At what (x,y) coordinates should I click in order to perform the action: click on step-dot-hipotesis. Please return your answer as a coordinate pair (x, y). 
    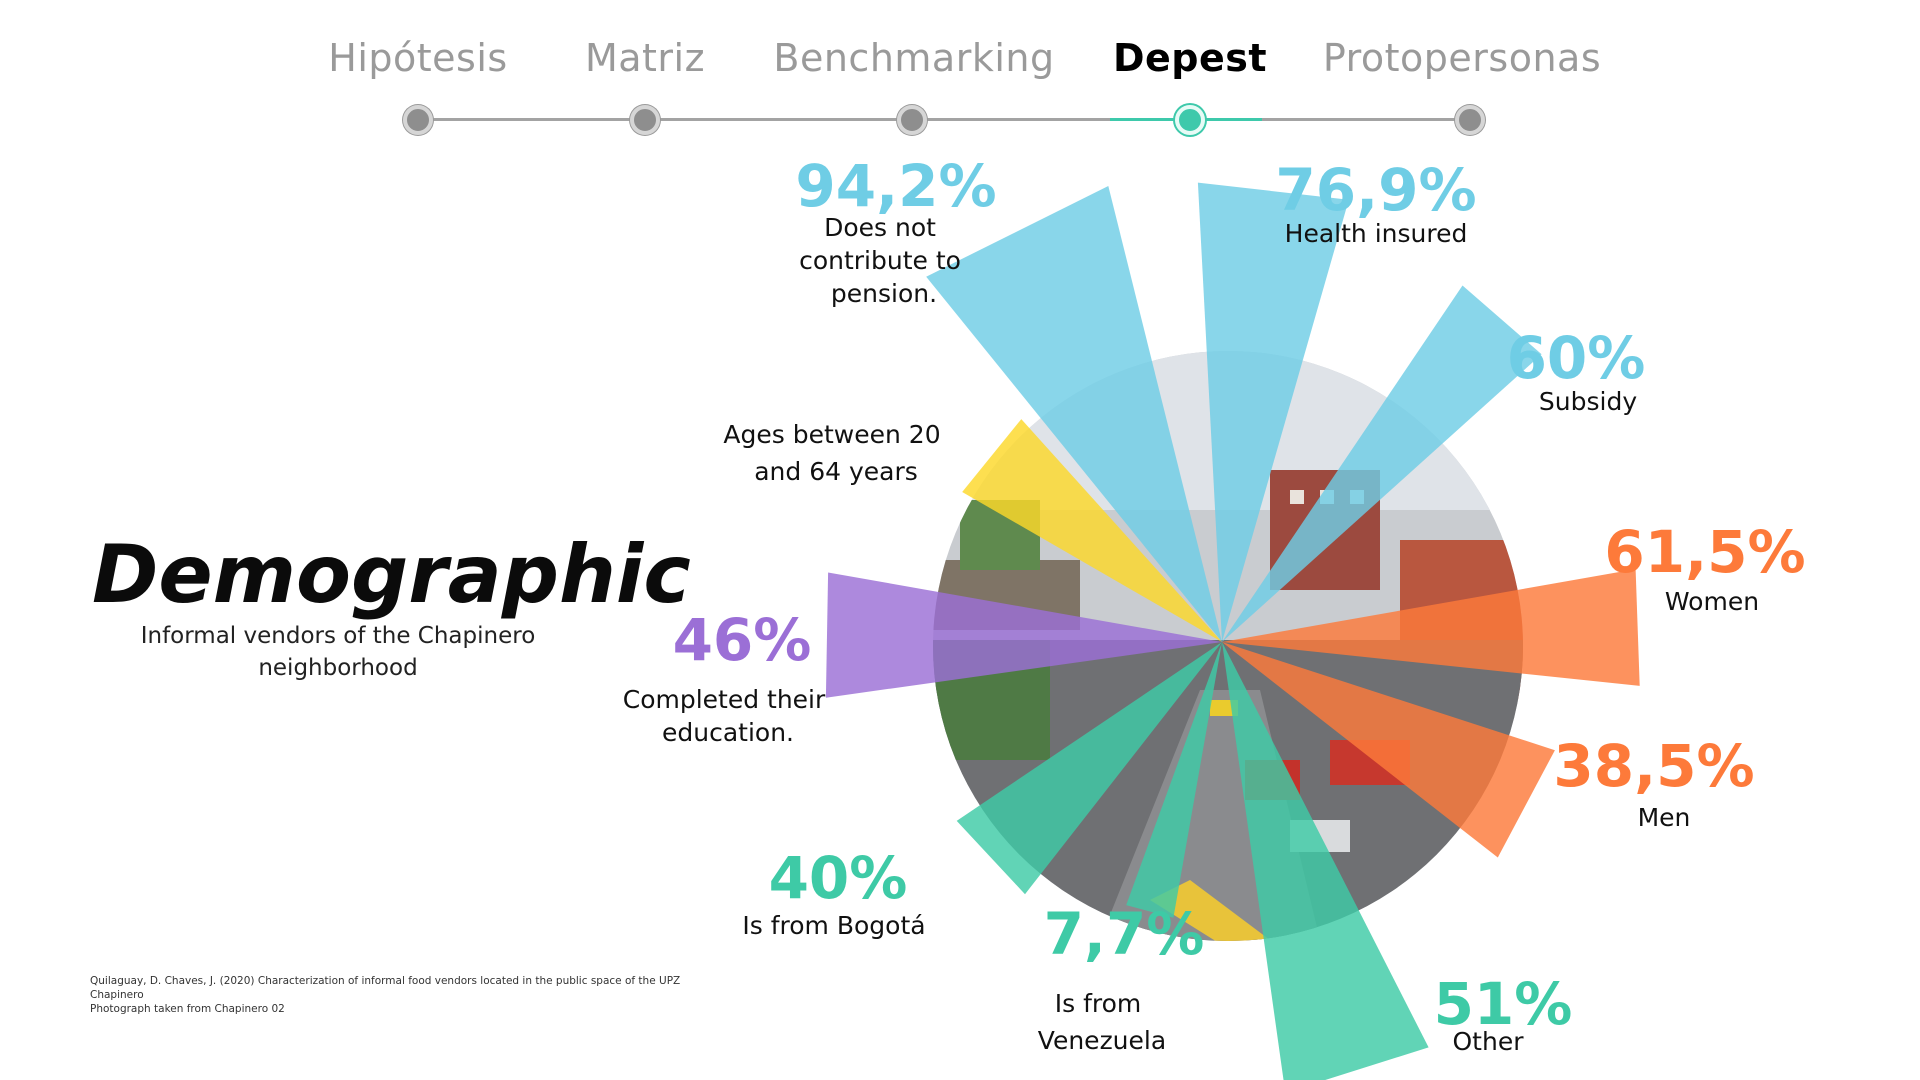
    Looking at the image, I should click on (418, 120).